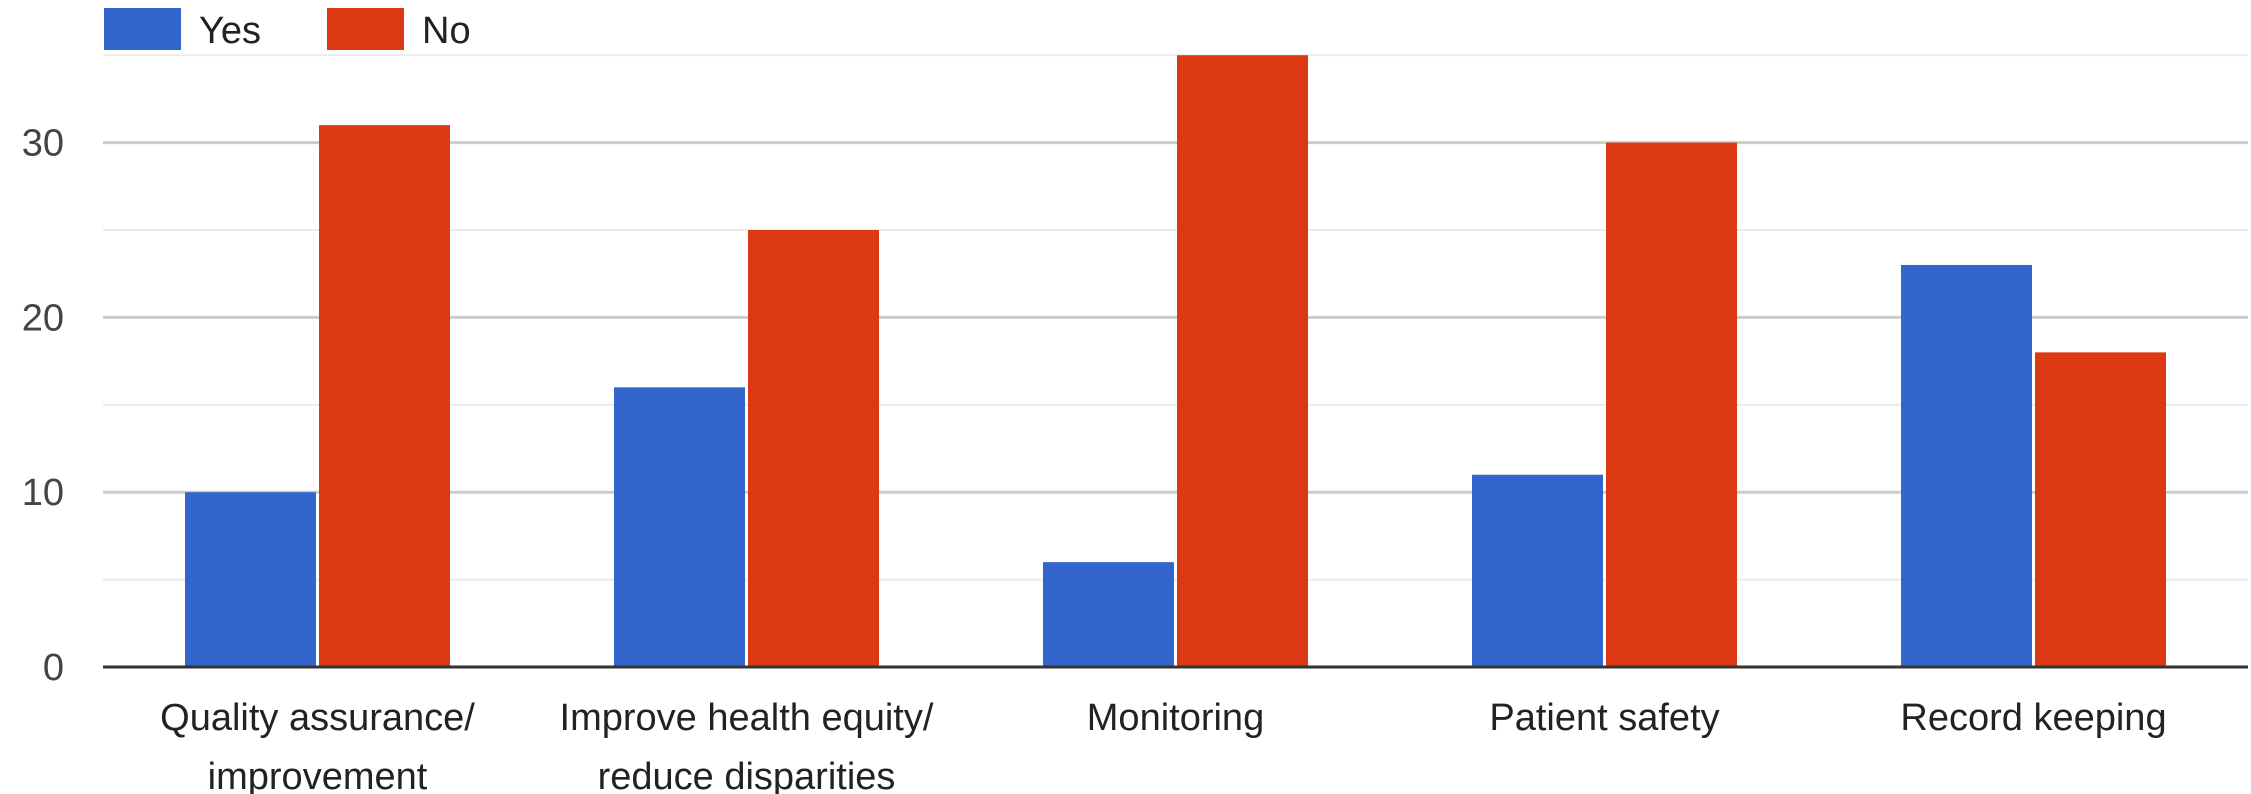 The height and width of the screenshot is (794, 2251). What do you see at coordinates (43, 144) in the screenshot?
I see `y-tick-label: 30` at bounding box center [43, 144].